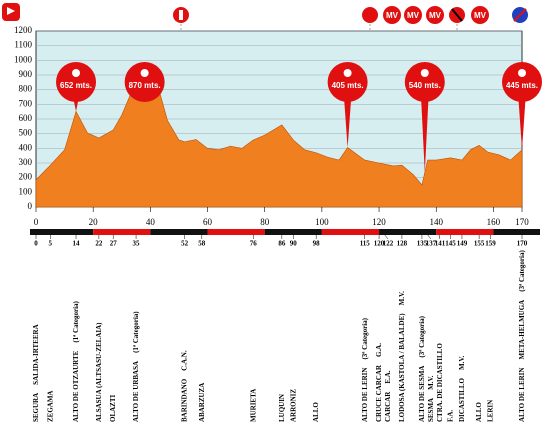 This screenshot has height=429, width=550. I want to click on stop-name-part: ALSASUA (ALTSASU-ZELAIA), so click(99, 372).